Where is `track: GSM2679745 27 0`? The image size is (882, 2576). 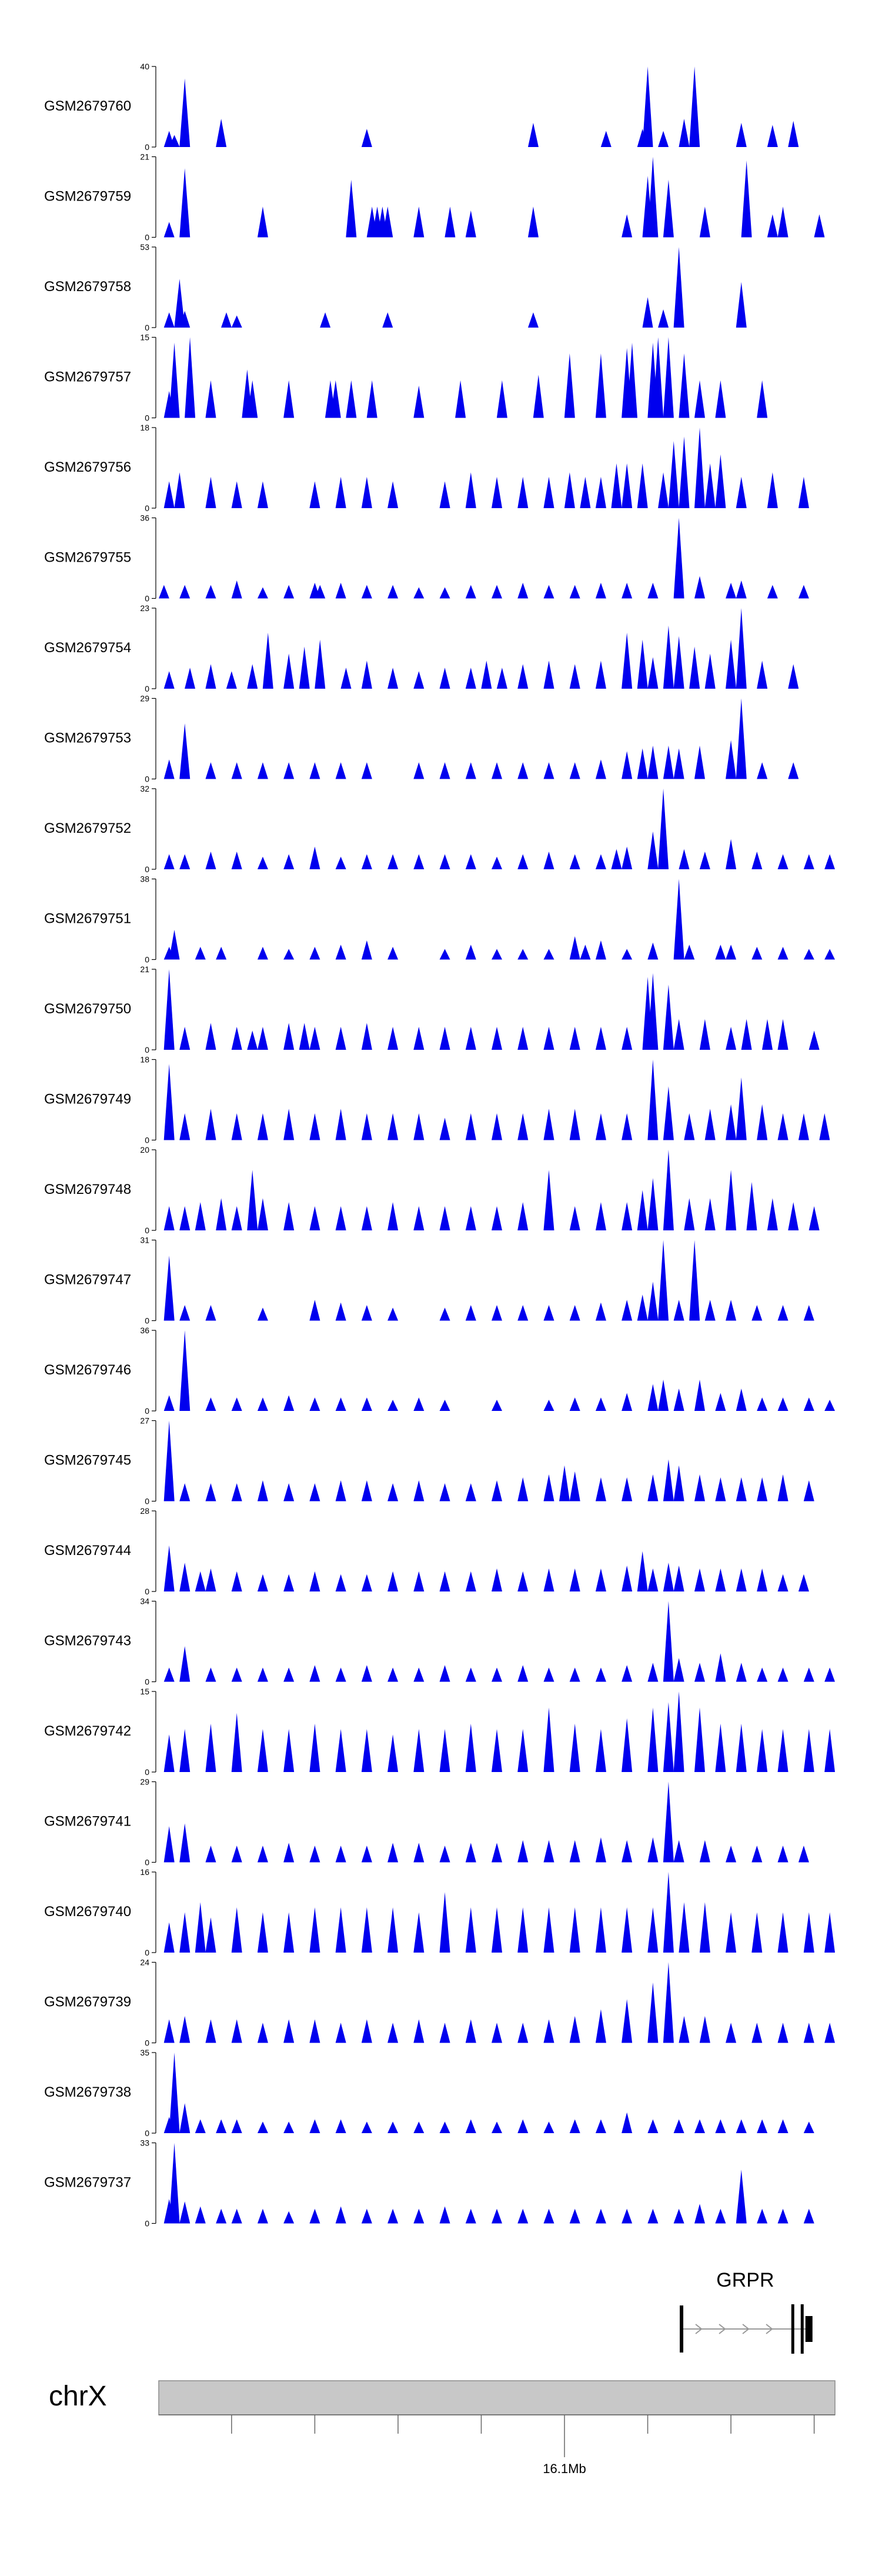
track: GSM2679745 27 0 is located at coordinates (429, 1461).